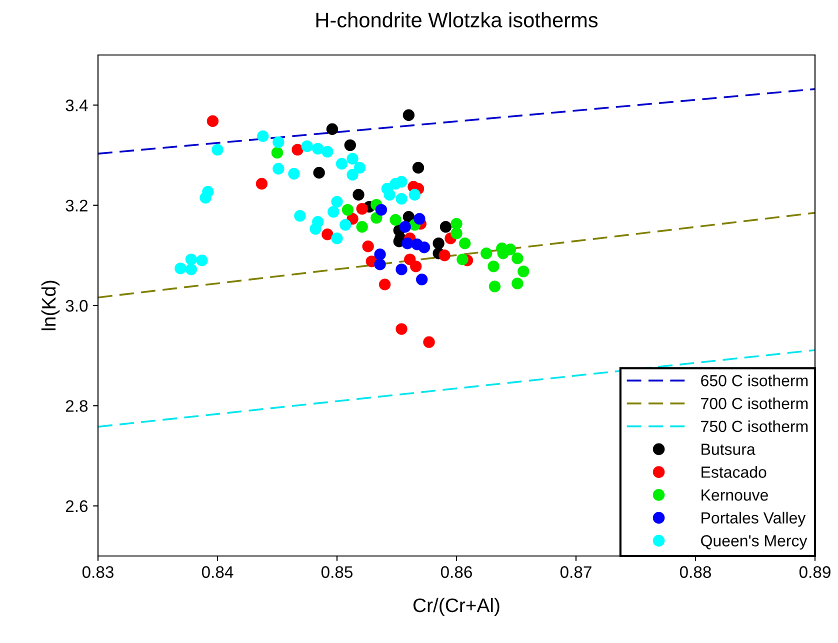  Describe the element at coordinates (754, 380) in the screenshot. I see `legend-label: 650 C isotherm` at that location.